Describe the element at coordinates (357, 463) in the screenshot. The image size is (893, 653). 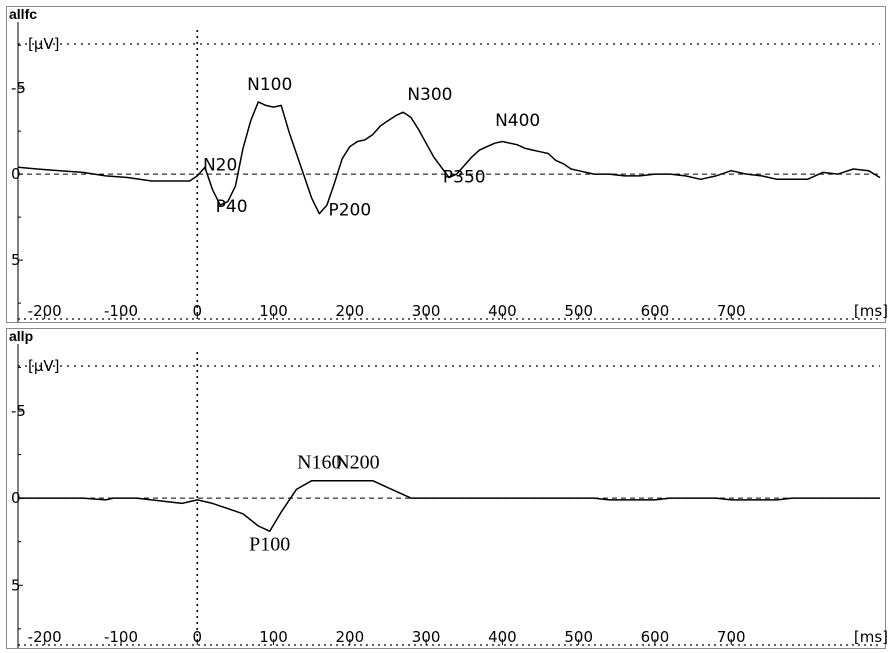
I see `peak-label: N200` at that location.